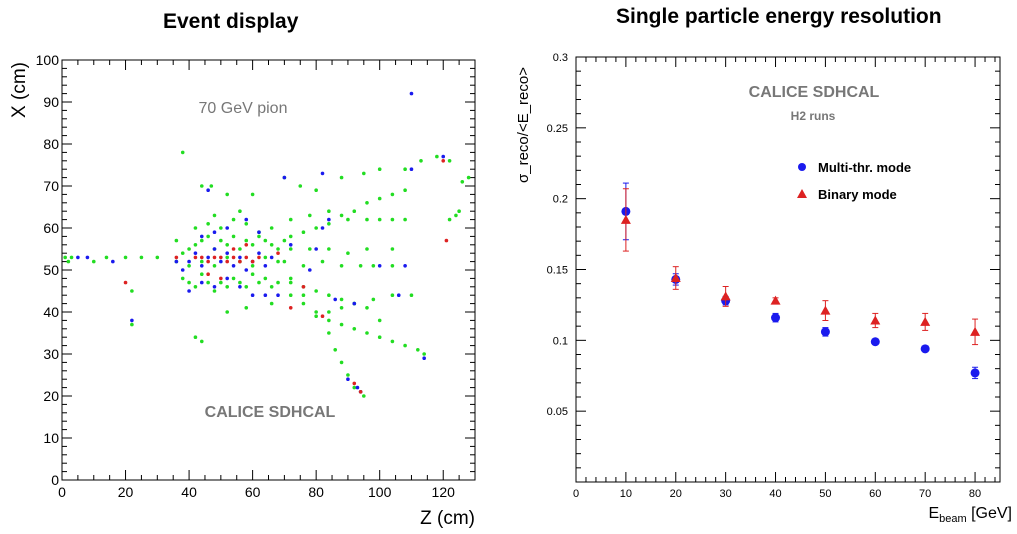  Describe the element at coordinates (779, 16) in the screenshot. I see `right-chart-title: Single particle energy resolution` at that location.